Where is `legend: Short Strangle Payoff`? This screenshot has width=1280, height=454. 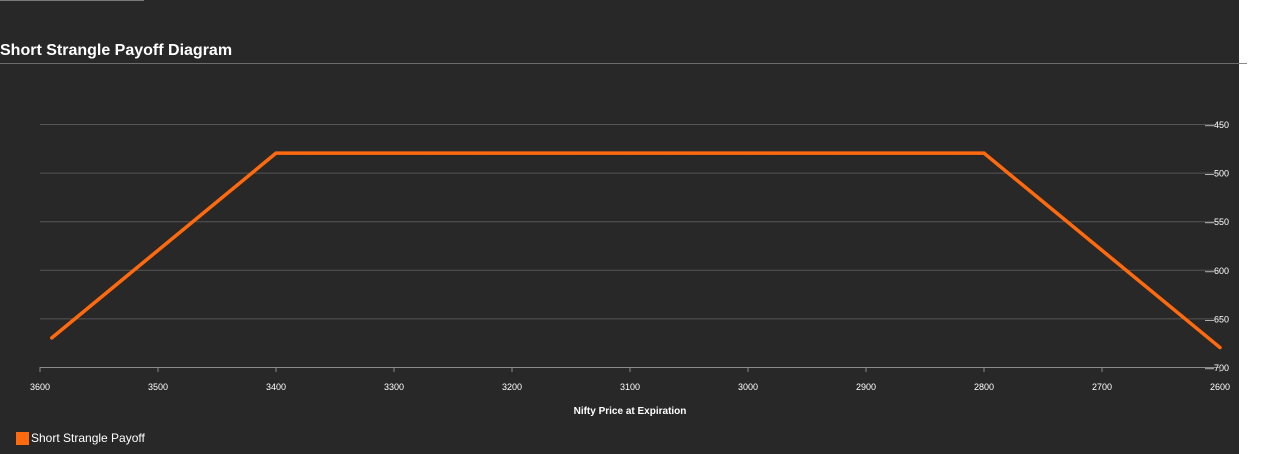
legend: Short Strangle Payoff is located at coordinates (80, 438).